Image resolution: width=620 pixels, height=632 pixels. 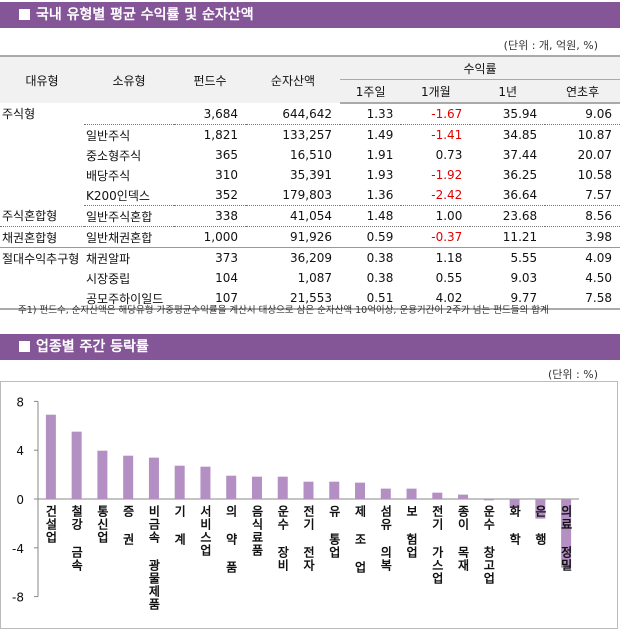 What do you see at coordinates (19, 114) in the screenshot?
I see `cell-major: 주식형` at bounding box center [19, 114].